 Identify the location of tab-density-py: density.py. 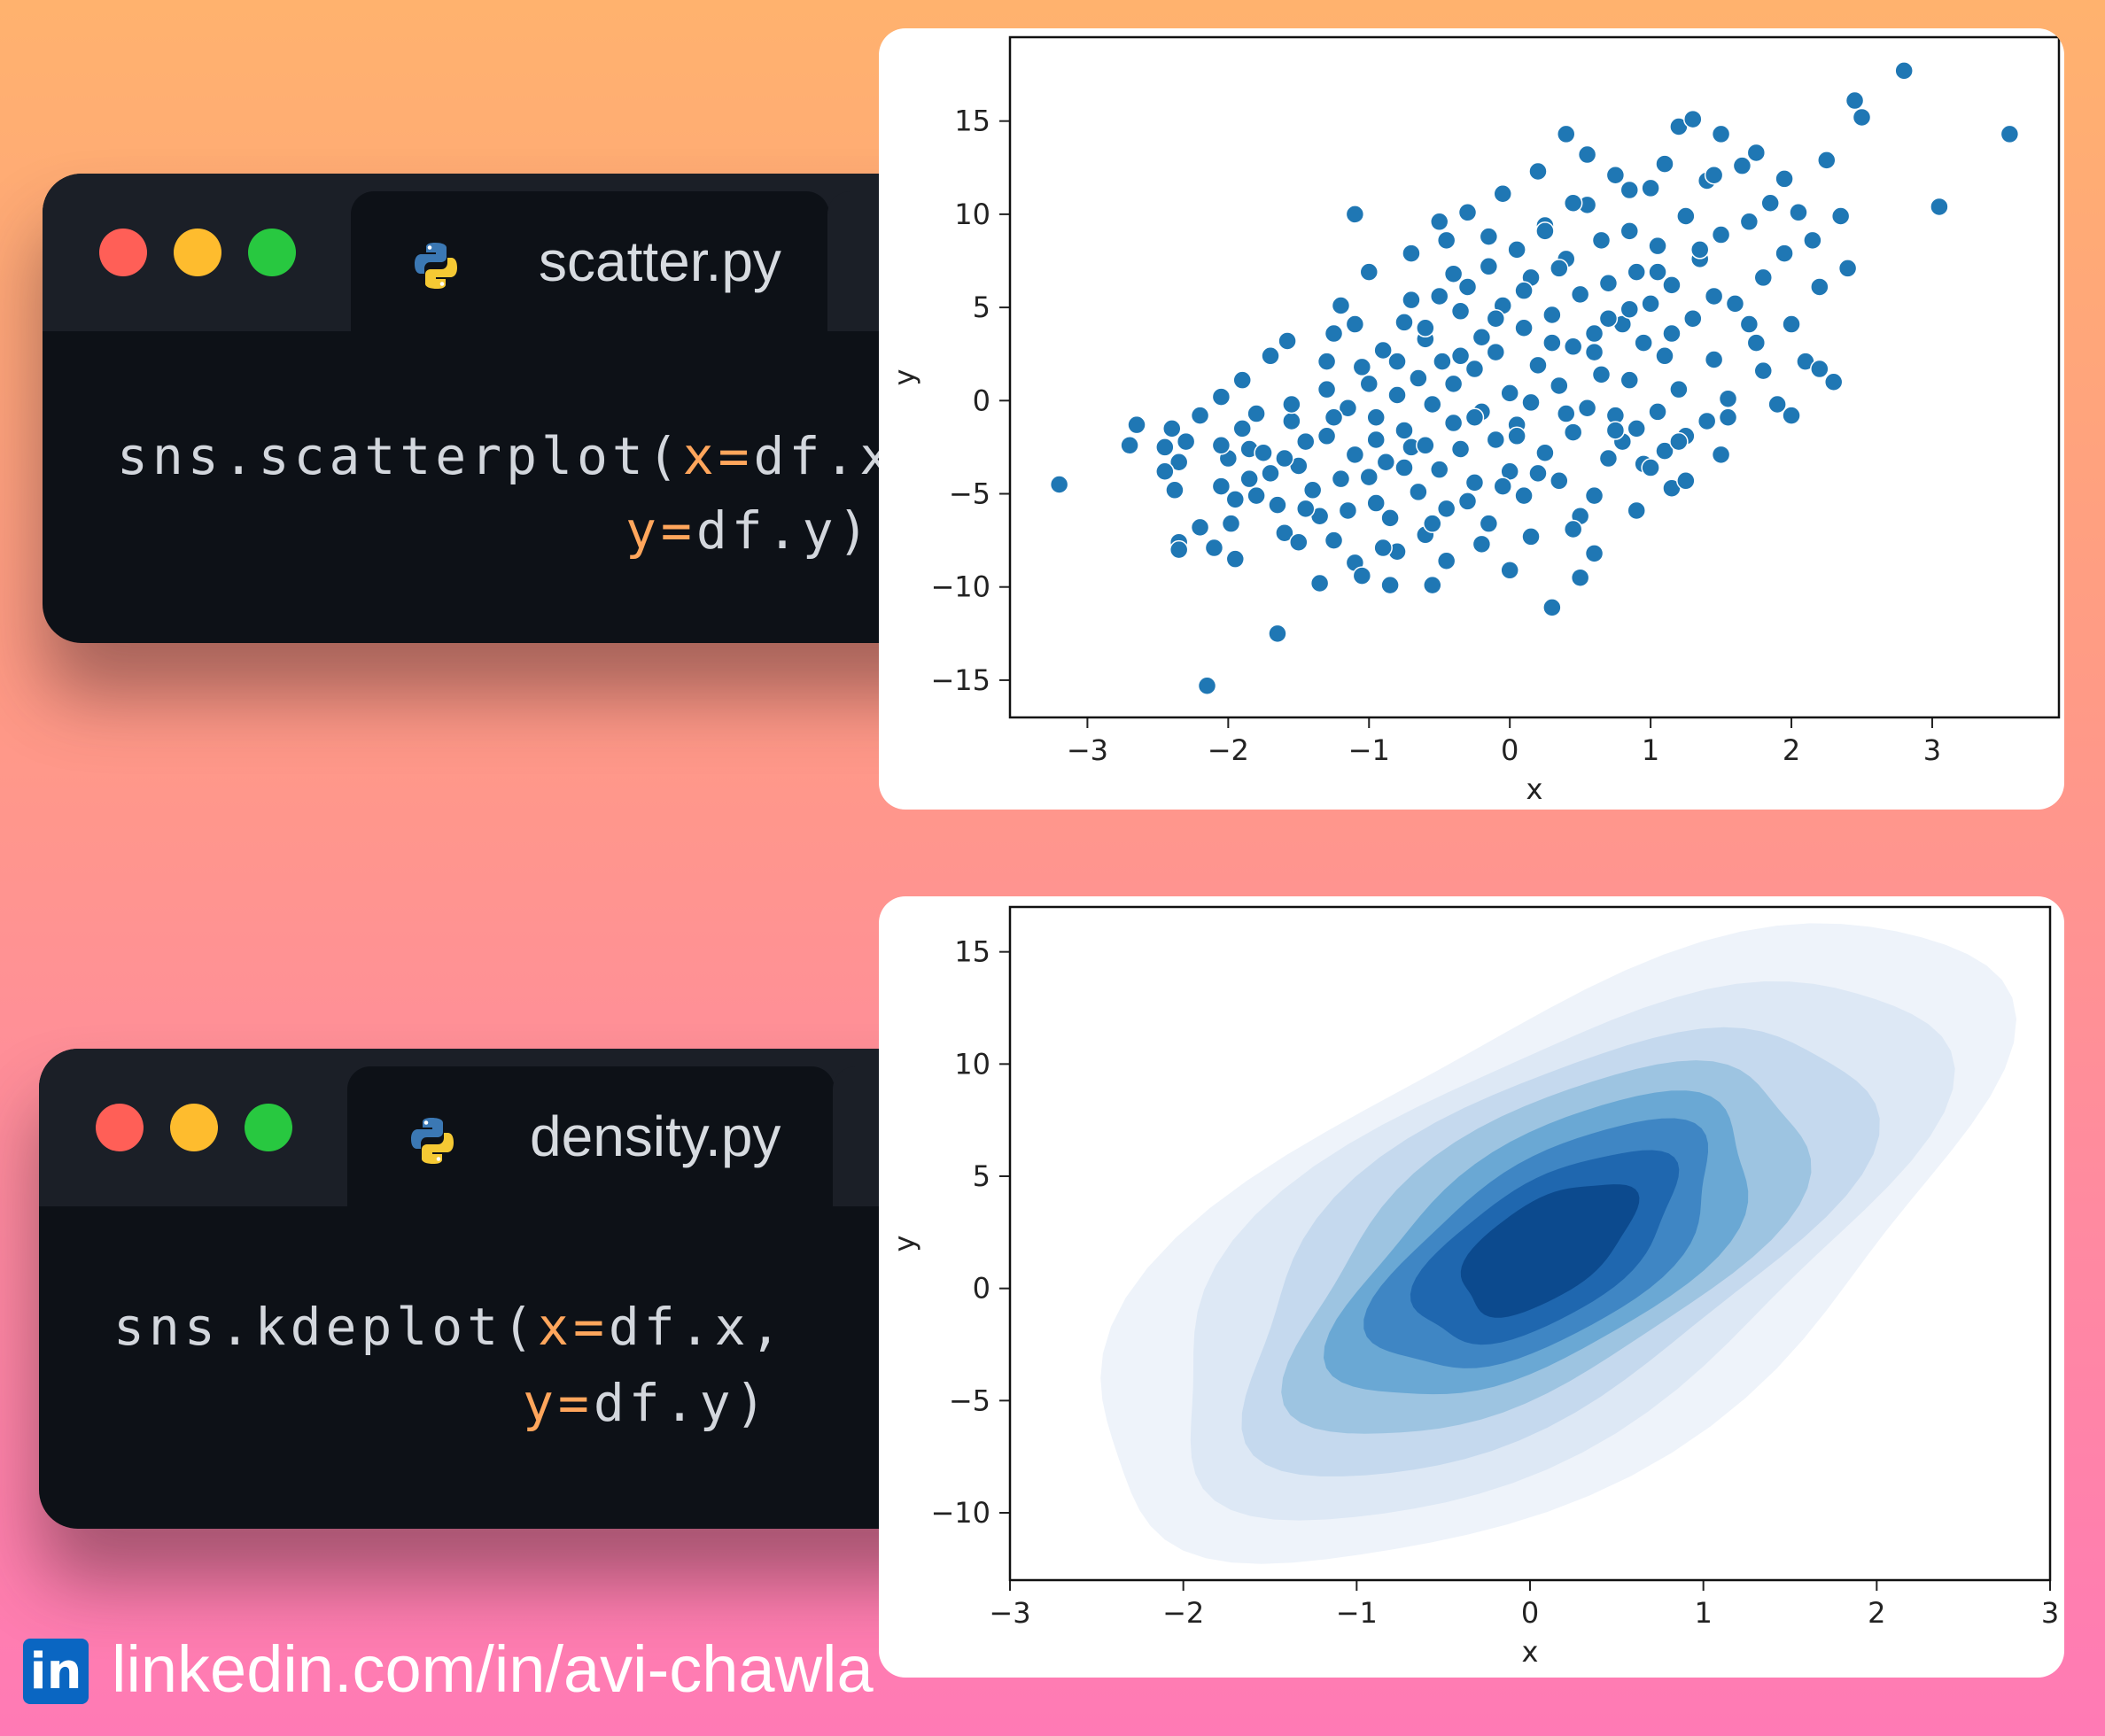
(591, 1136).